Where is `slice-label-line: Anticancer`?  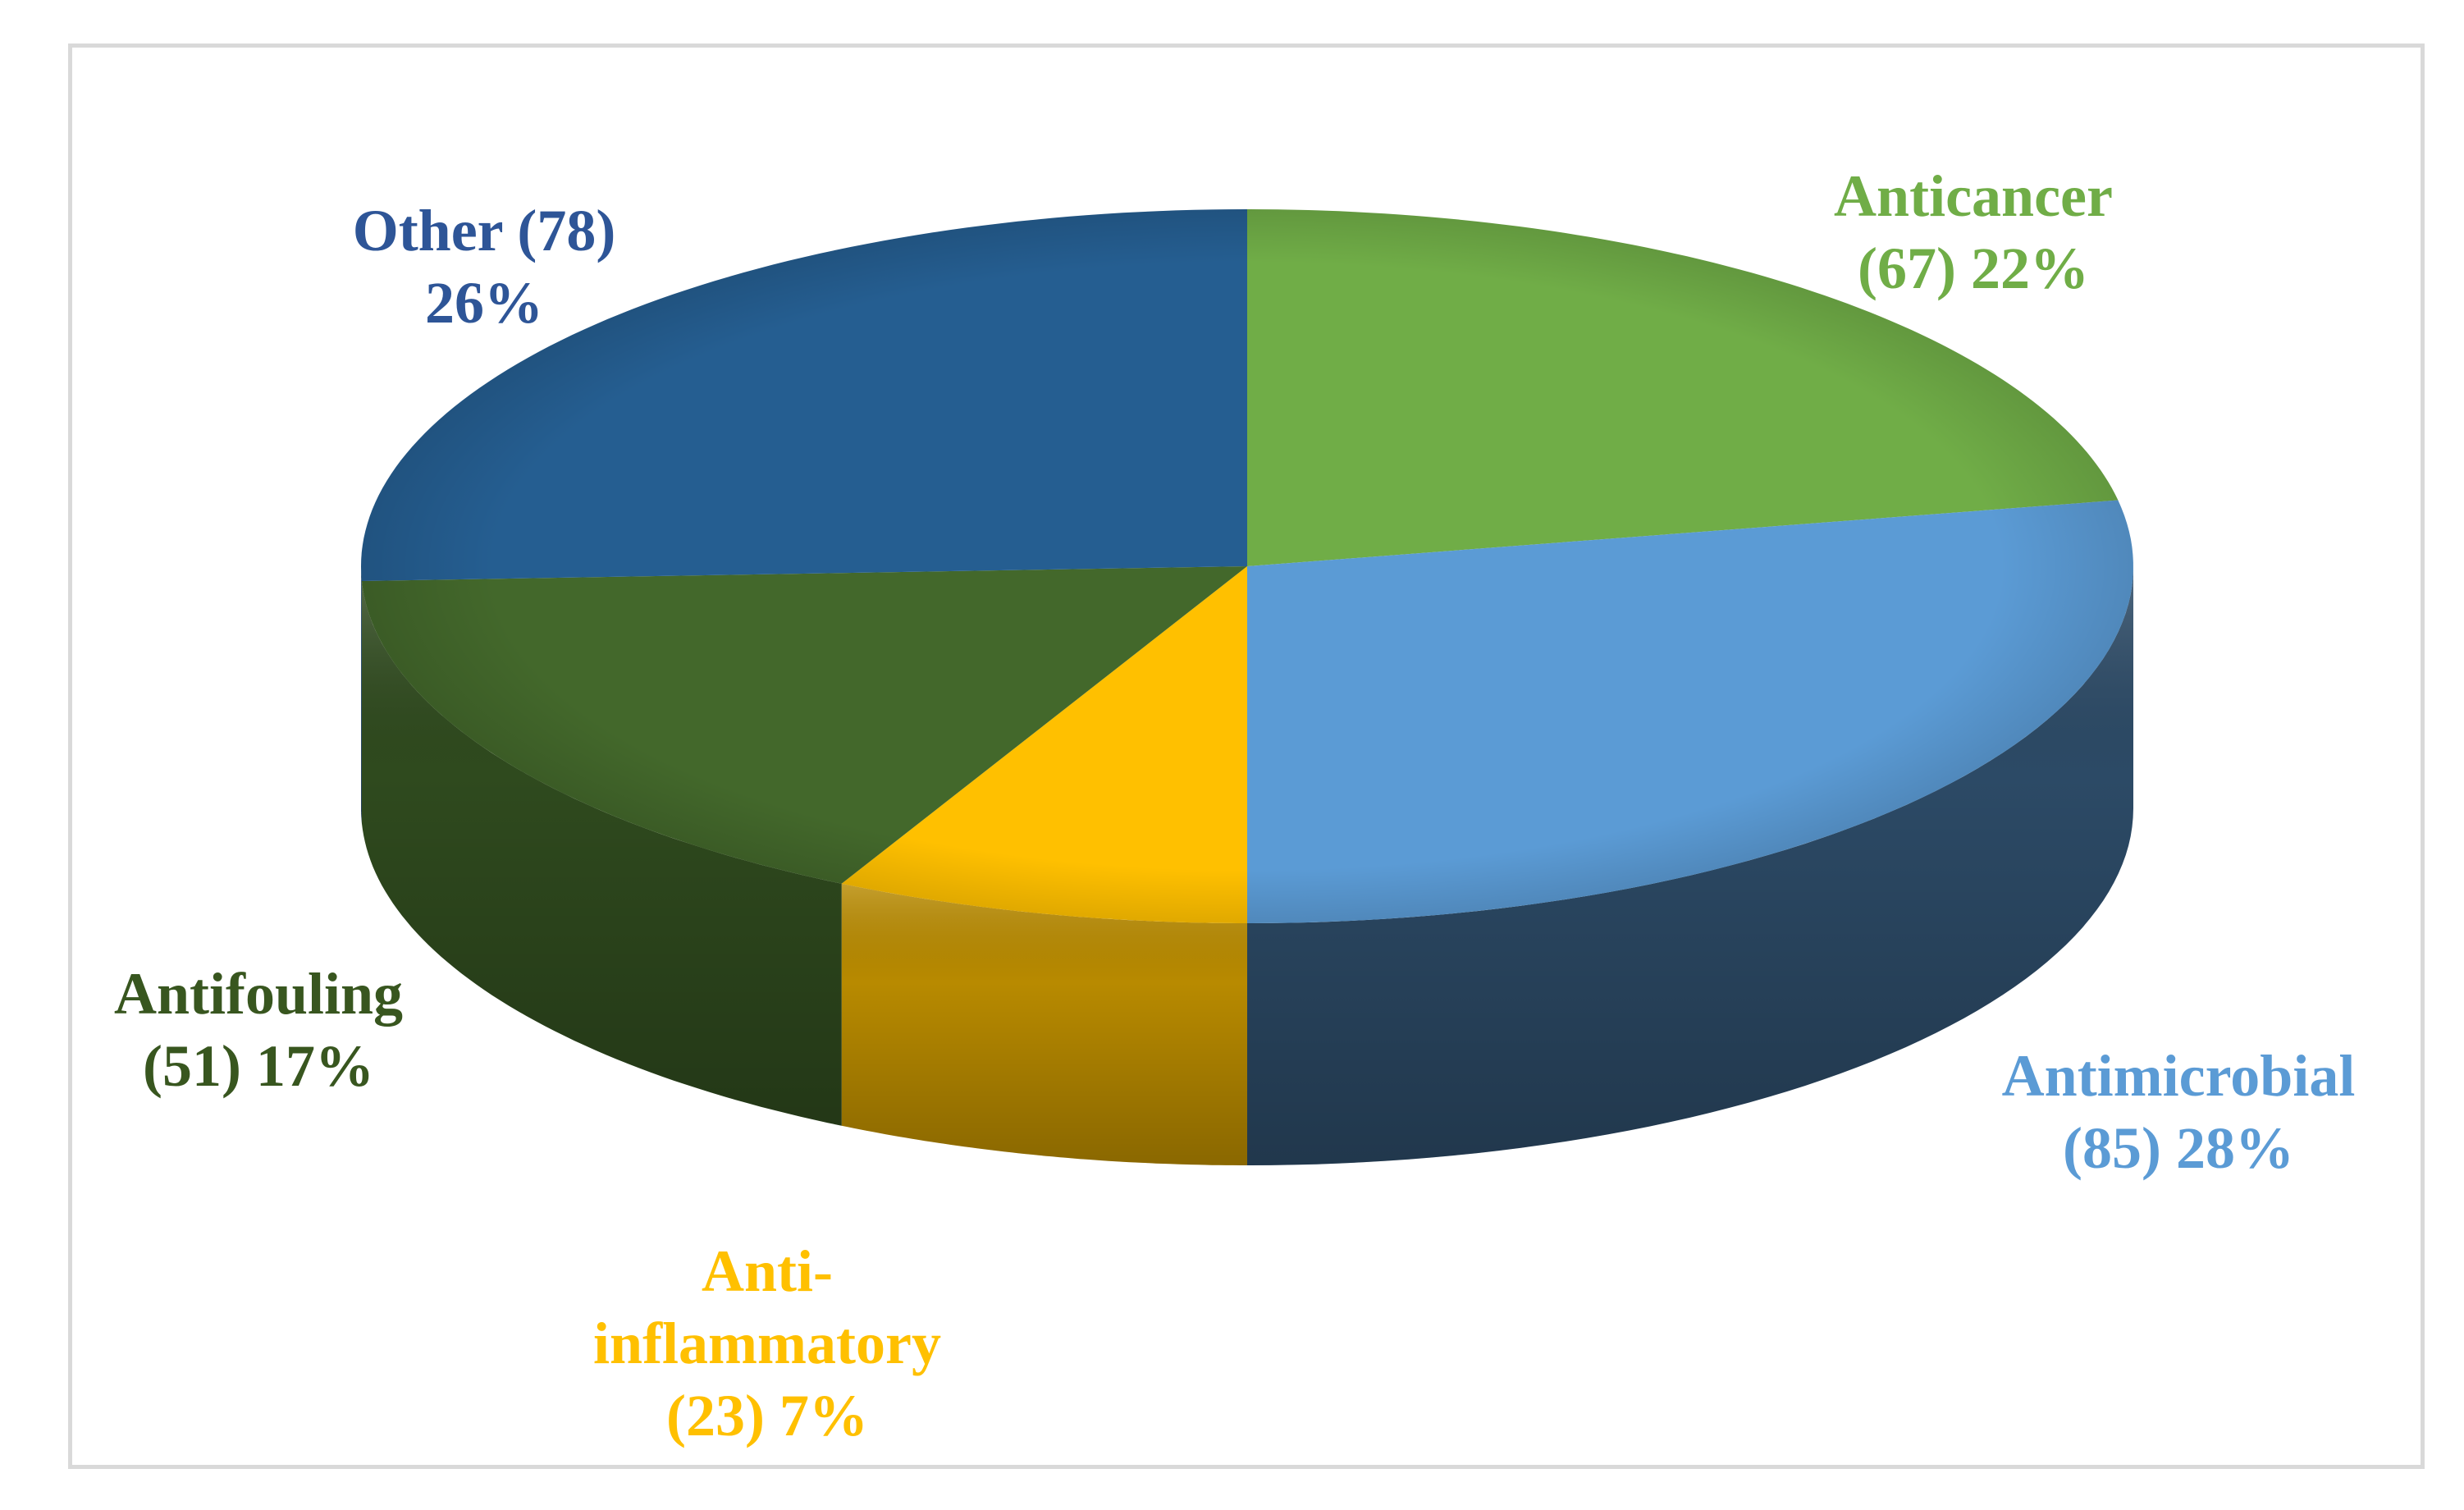
slice-label-line: Anticancer is located at coordinates (1973, 196).